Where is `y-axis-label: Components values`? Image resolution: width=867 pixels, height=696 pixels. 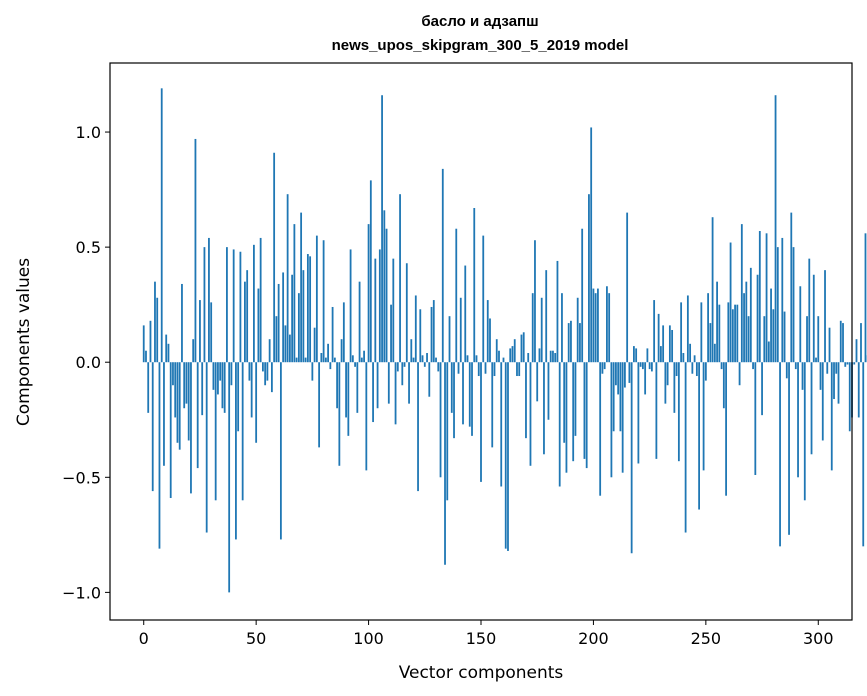 y-axis-label: Components values is located at coordinates (24, 342).